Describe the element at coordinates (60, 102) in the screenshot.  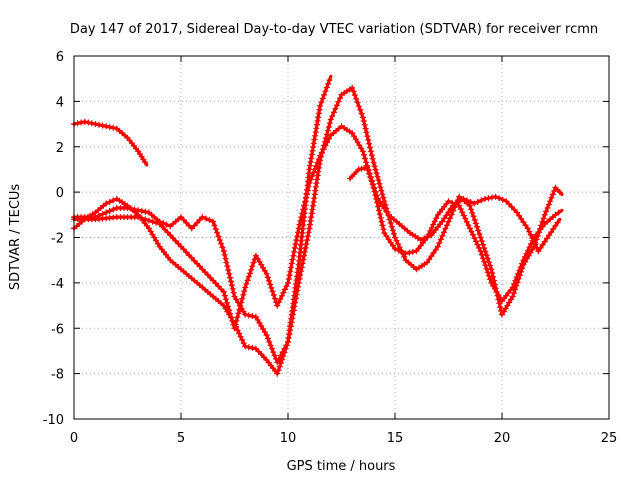
I see `y-tick-label: 4` at that location.